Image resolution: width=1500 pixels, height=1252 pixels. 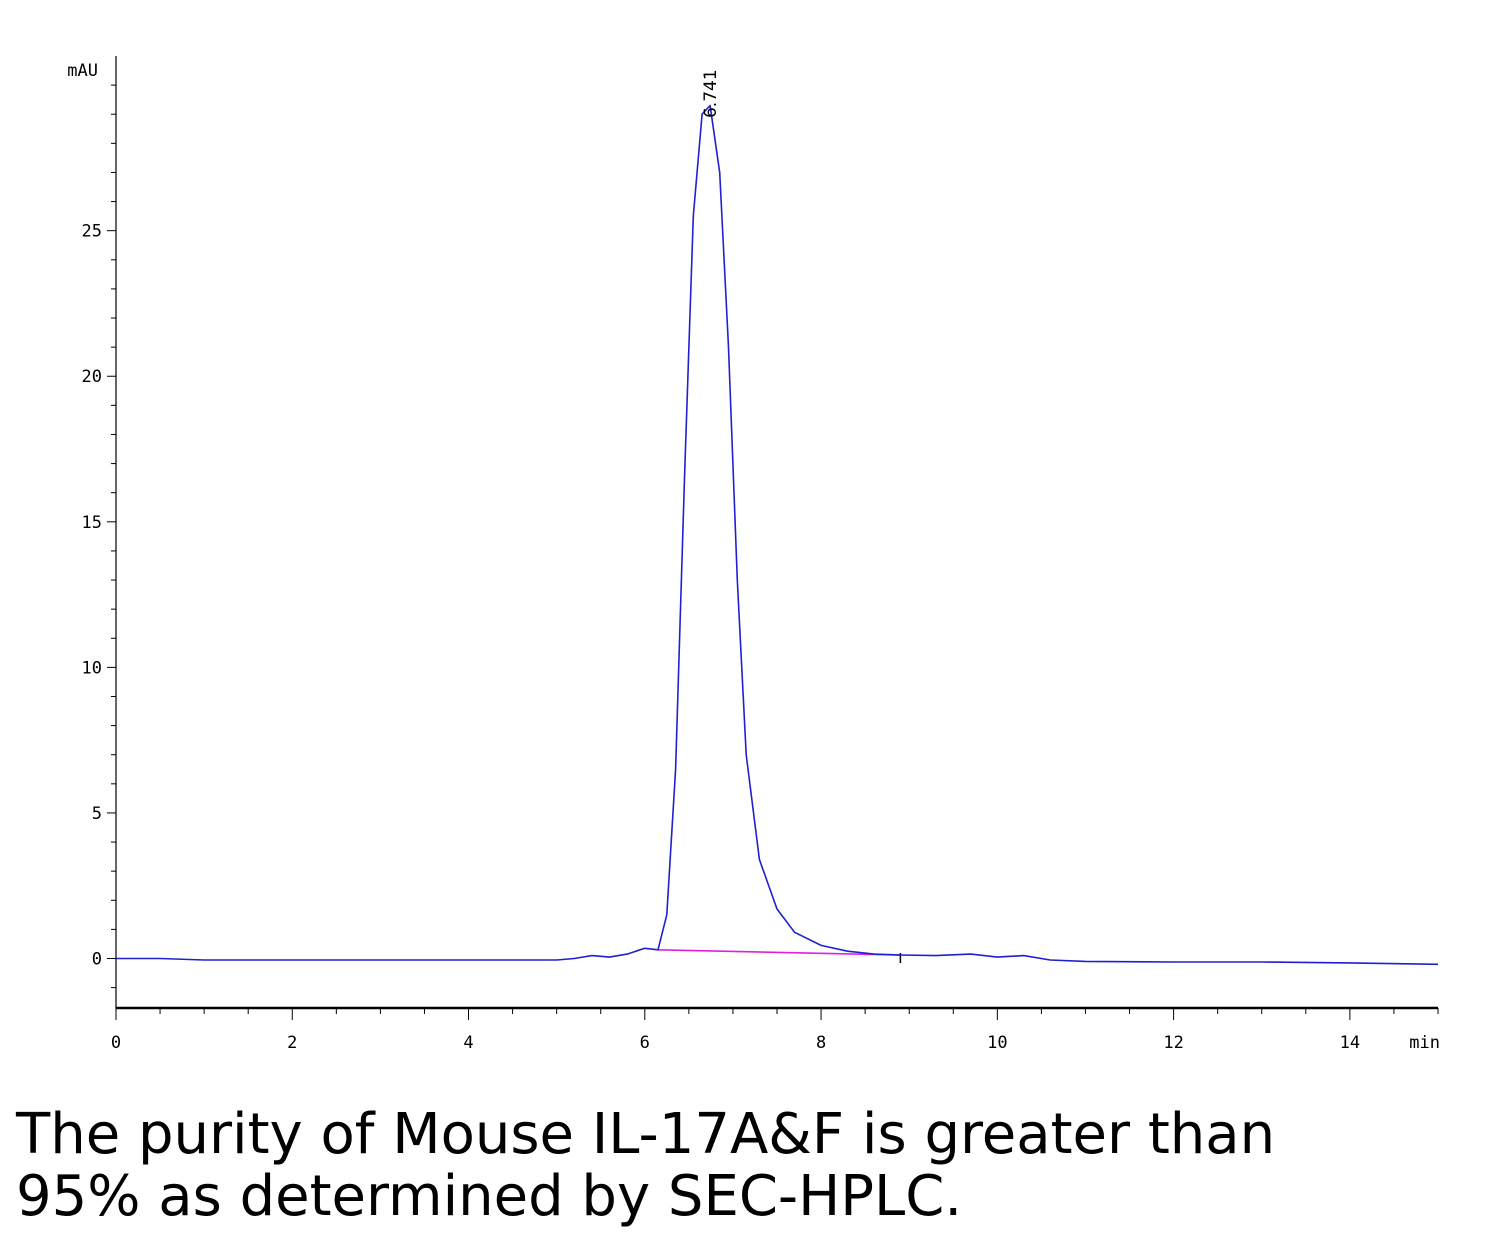 I want to click on y-tick-label: 15, so click(x=92, y=523).